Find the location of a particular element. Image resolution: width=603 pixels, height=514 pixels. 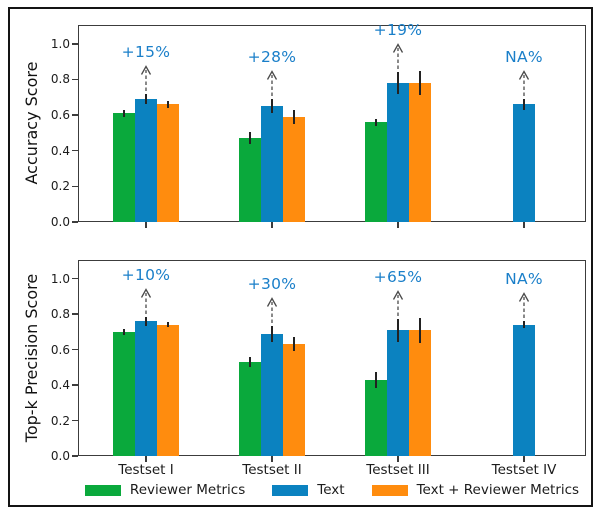

x-tick-label: Testset III is located at coordinates (398, 470).